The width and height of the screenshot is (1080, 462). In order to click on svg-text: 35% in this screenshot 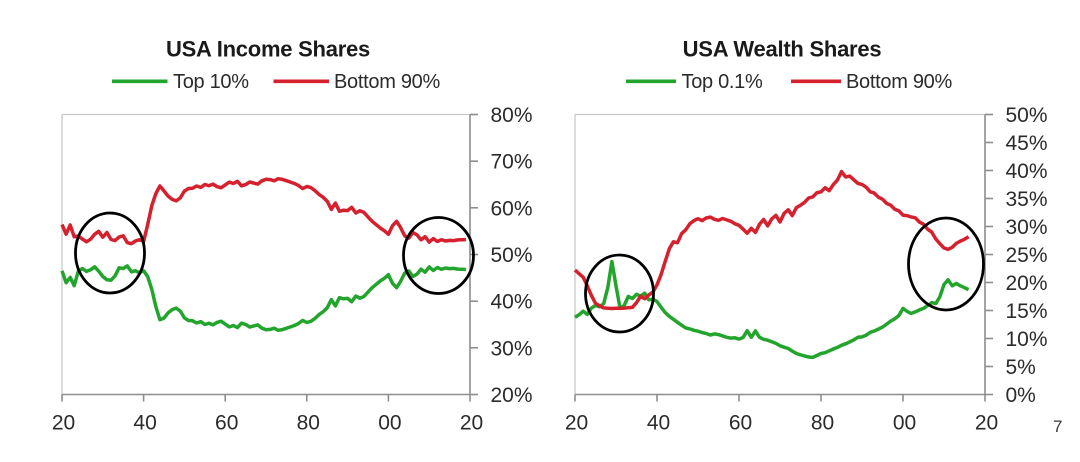, I will do `click(1027, 199)`.